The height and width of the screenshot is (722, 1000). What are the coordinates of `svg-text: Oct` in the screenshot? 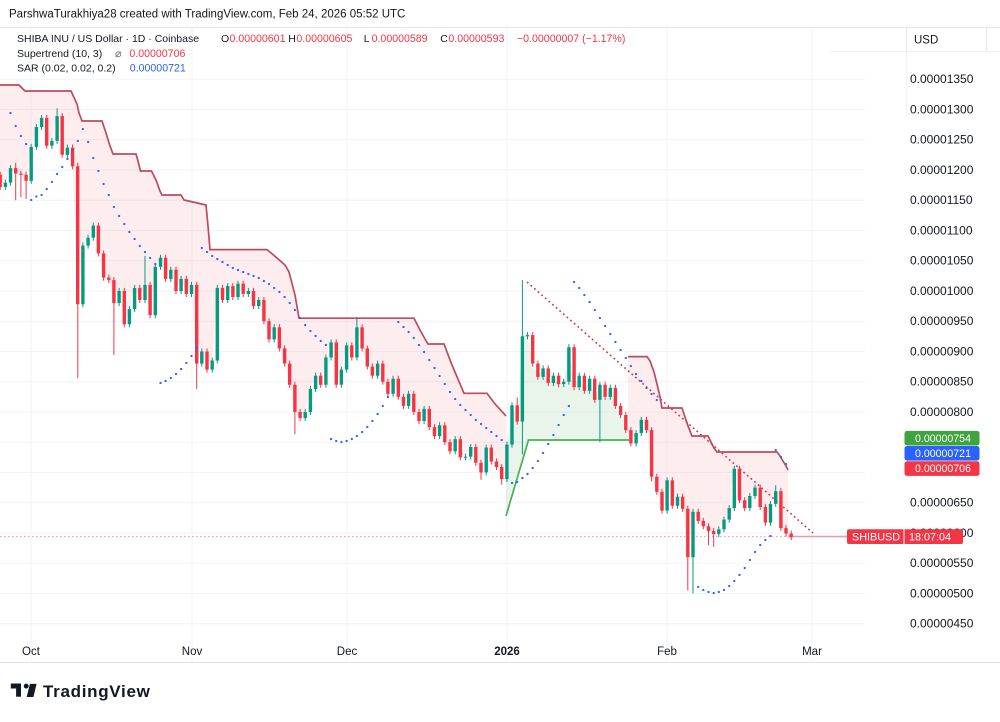 It's located at (31, 652).